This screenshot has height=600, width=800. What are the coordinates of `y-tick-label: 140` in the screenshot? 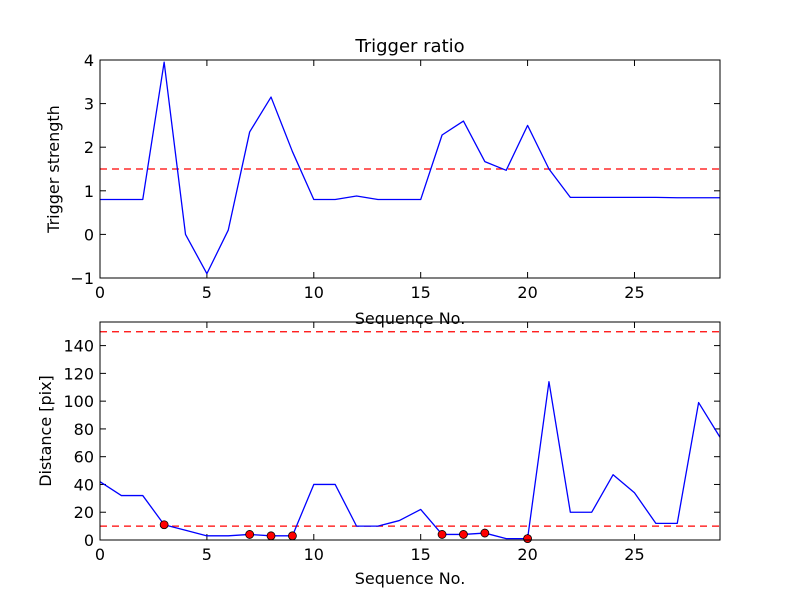 It's located at (78, 346).